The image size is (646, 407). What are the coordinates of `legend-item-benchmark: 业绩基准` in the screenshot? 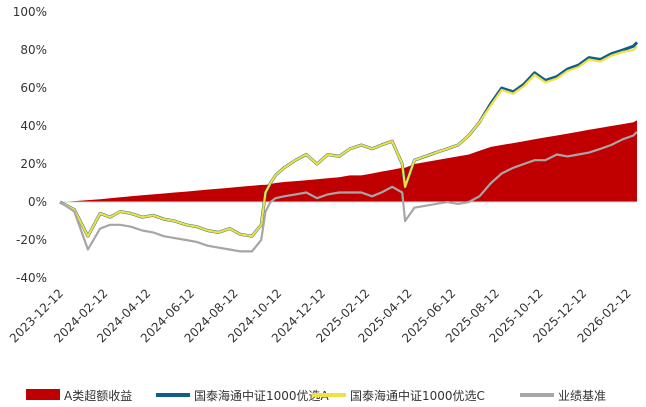 It's located at (563, 396).